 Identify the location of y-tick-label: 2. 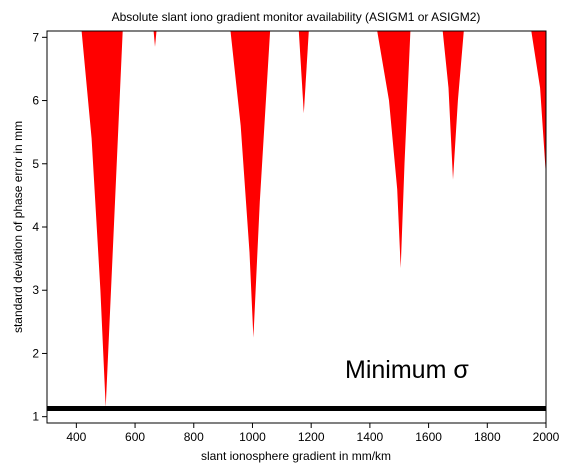
(35, 353).